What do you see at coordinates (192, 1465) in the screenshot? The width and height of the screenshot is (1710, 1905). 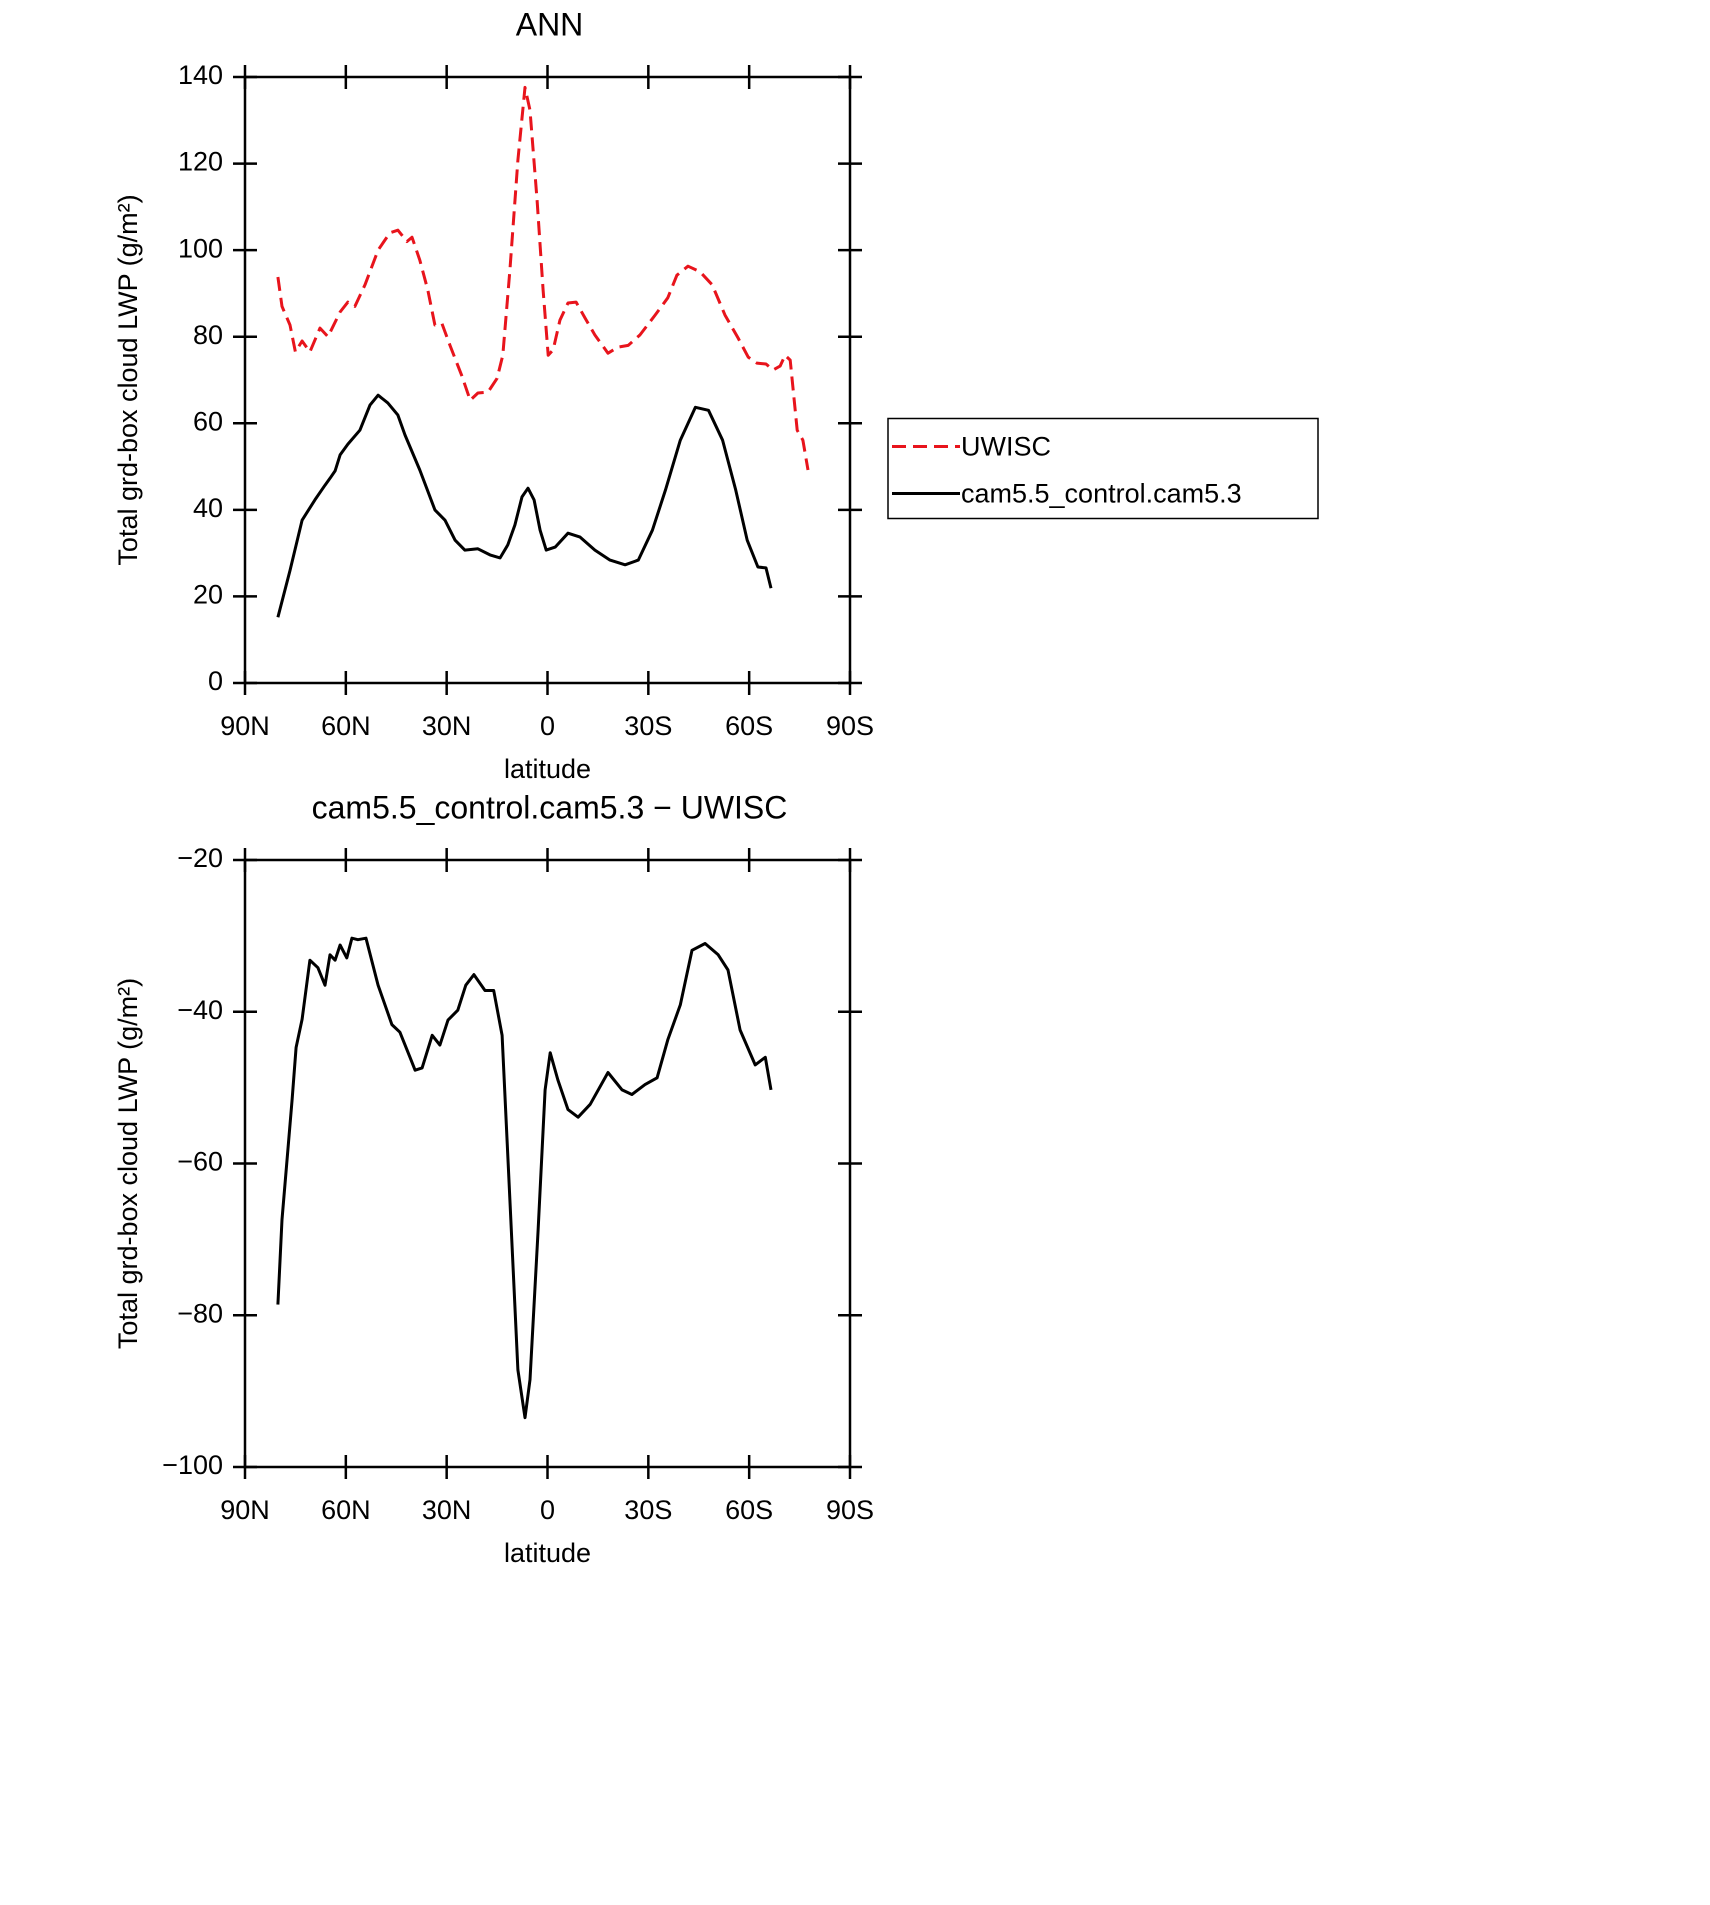 I see `y-tick-label: −100` at bounding box center [192, 1465].